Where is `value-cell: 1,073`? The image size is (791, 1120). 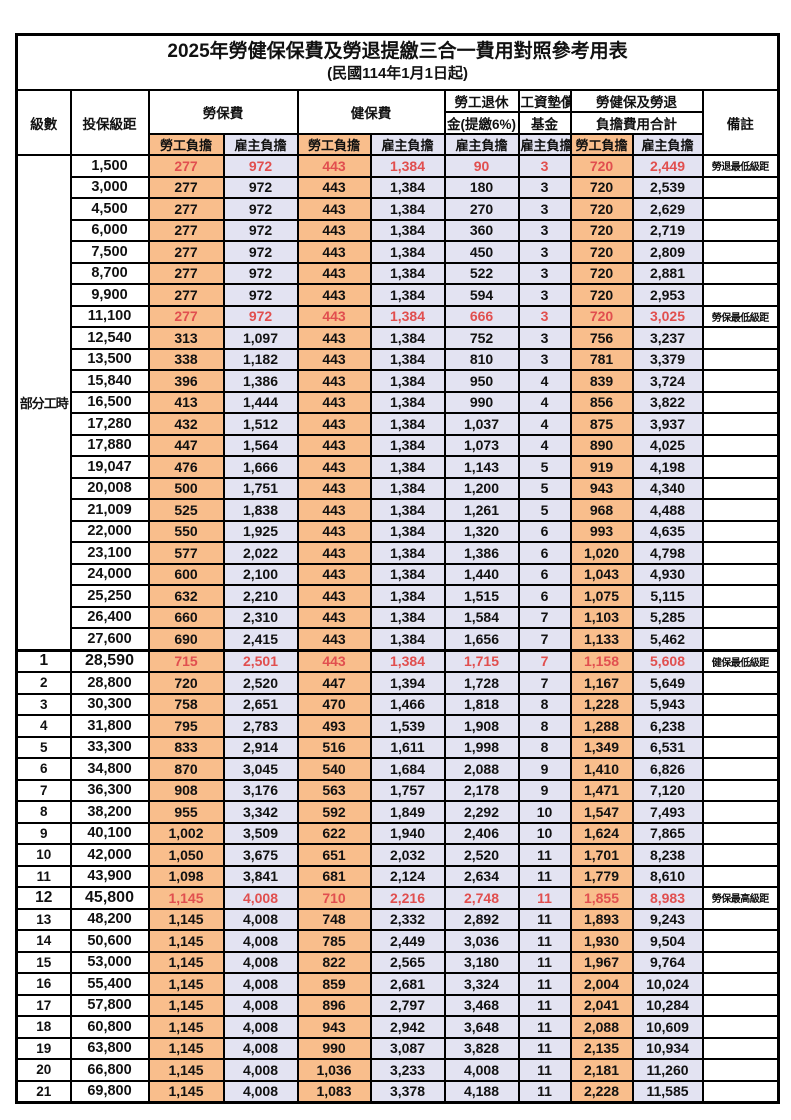
value-cell: 1,073 is located at coordinates (481, 445).